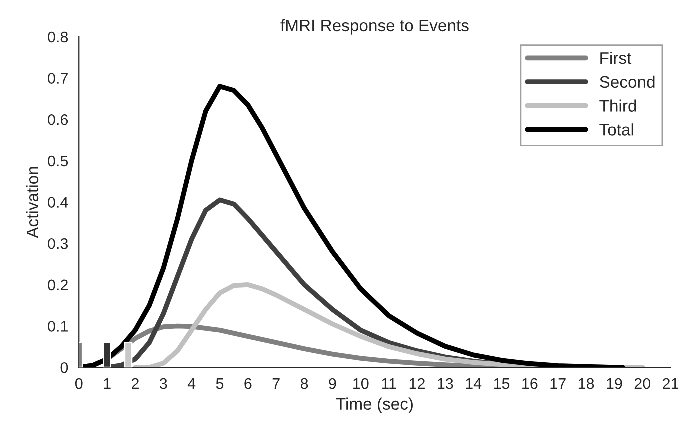  I want to click on legend-label: Third, so click(618, 106).